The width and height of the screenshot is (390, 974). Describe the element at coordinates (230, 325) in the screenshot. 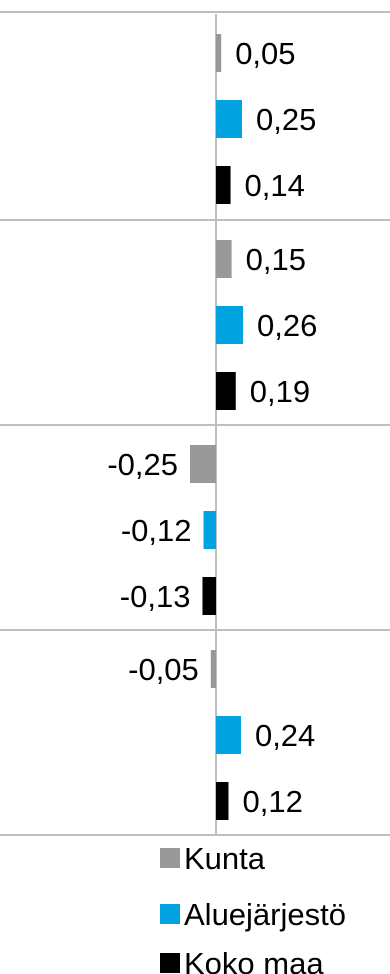

I see `bar-aluej-rjest--2` at that location.